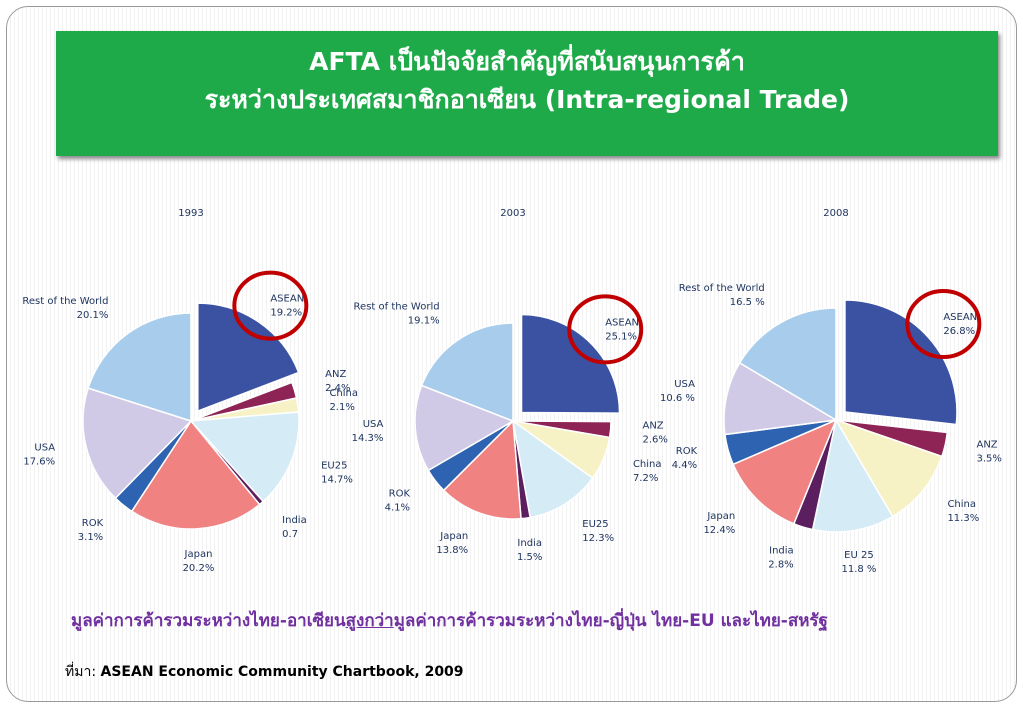 The width and height of the screenshot is (1023, 708). What do you see at coordinates (858, 569) in the screenshot?
I see `value-label: 11.8 %` at bounding box center [858, 569].